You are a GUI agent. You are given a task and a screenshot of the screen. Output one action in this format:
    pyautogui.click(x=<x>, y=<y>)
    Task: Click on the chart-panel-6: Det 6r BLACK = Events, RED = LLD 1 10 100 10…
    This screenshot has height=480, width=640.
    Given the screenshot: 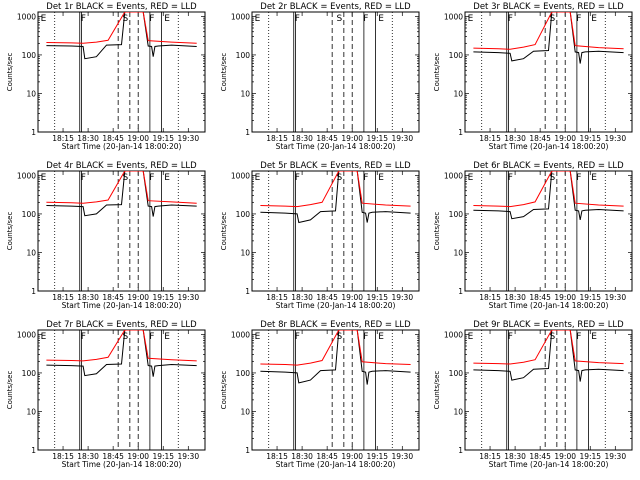 What is the action you would take?
    pyautogui.click(x=533, y=235)
    